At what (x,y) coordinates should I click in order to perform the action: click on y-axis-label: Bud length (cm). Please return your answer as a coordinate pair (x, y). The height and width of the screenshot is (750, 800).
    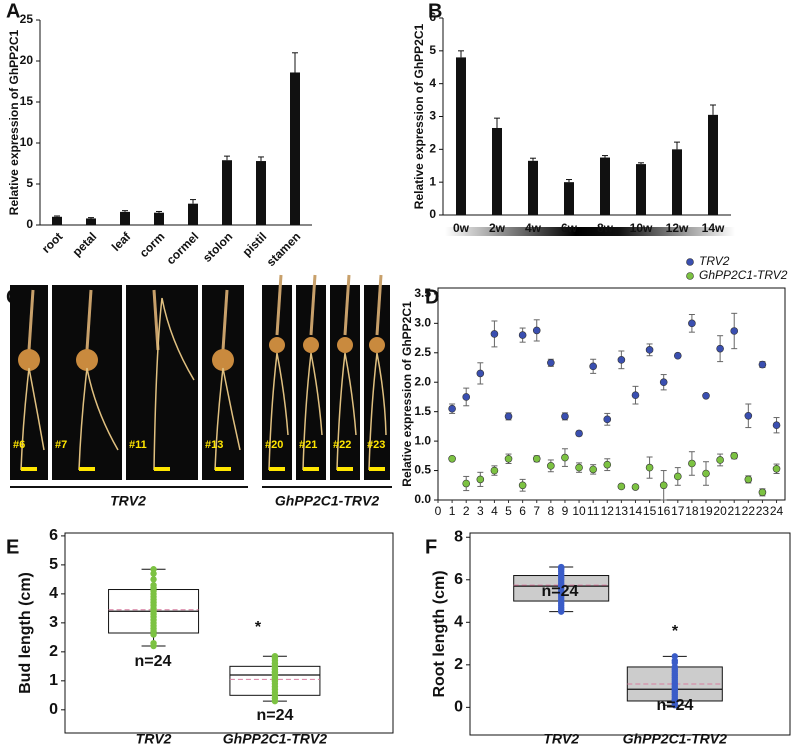
    Looking at the image, I should click on (25, 633).